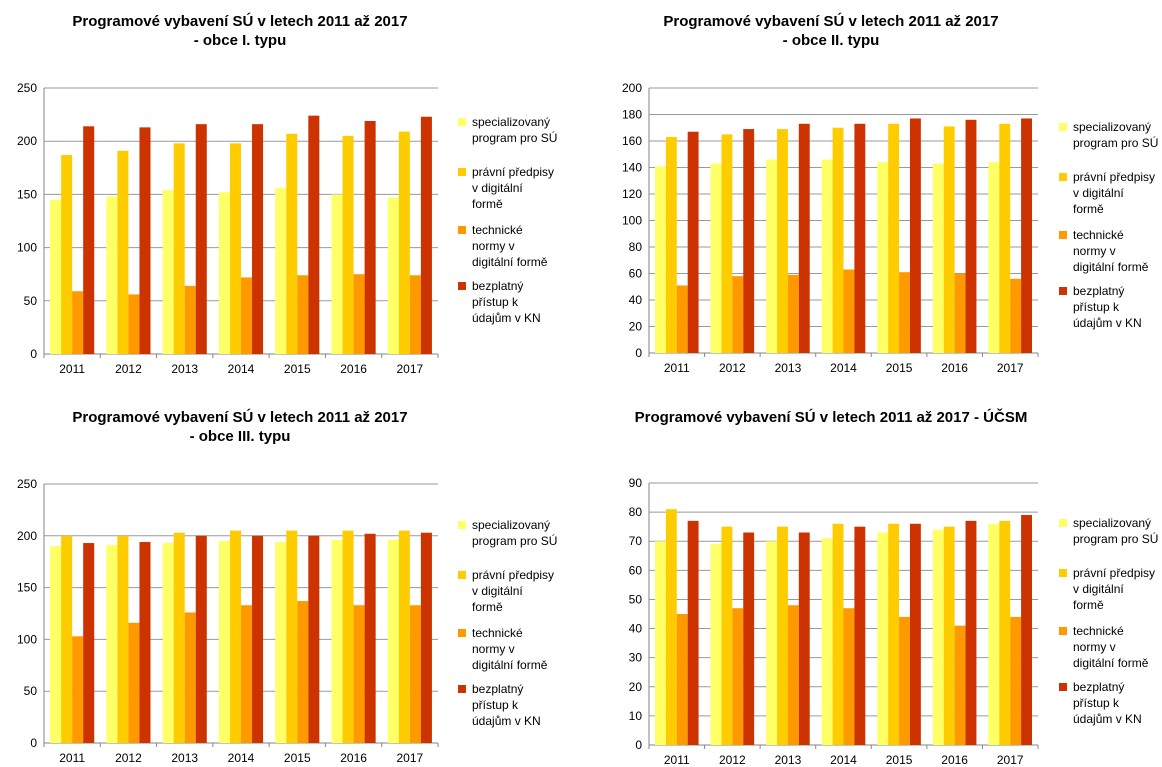 This screenshot has width=1162, height=767. What do you see at coordinates (636, 247) in the screenshot?
I see `y-tick-label: 80` at bounding box center [636, 247].